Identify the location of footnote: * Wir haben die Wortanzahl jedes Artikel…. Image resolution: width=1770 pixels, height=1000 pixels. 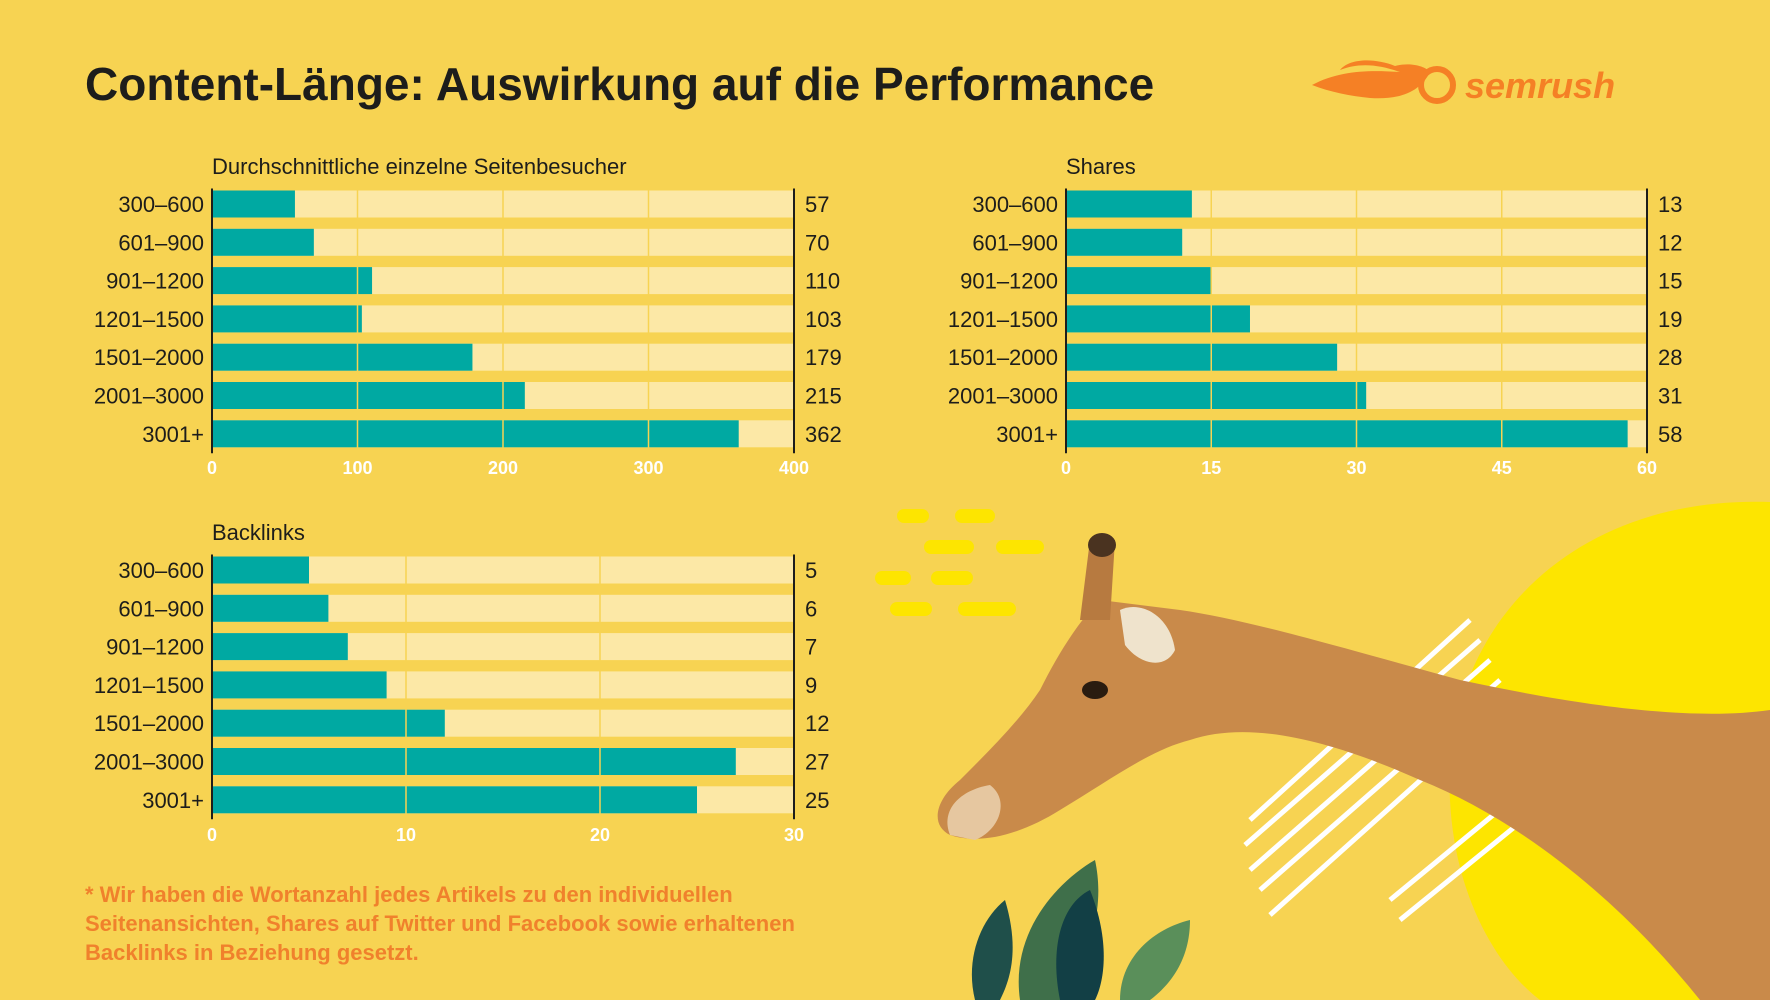
(440, 923).